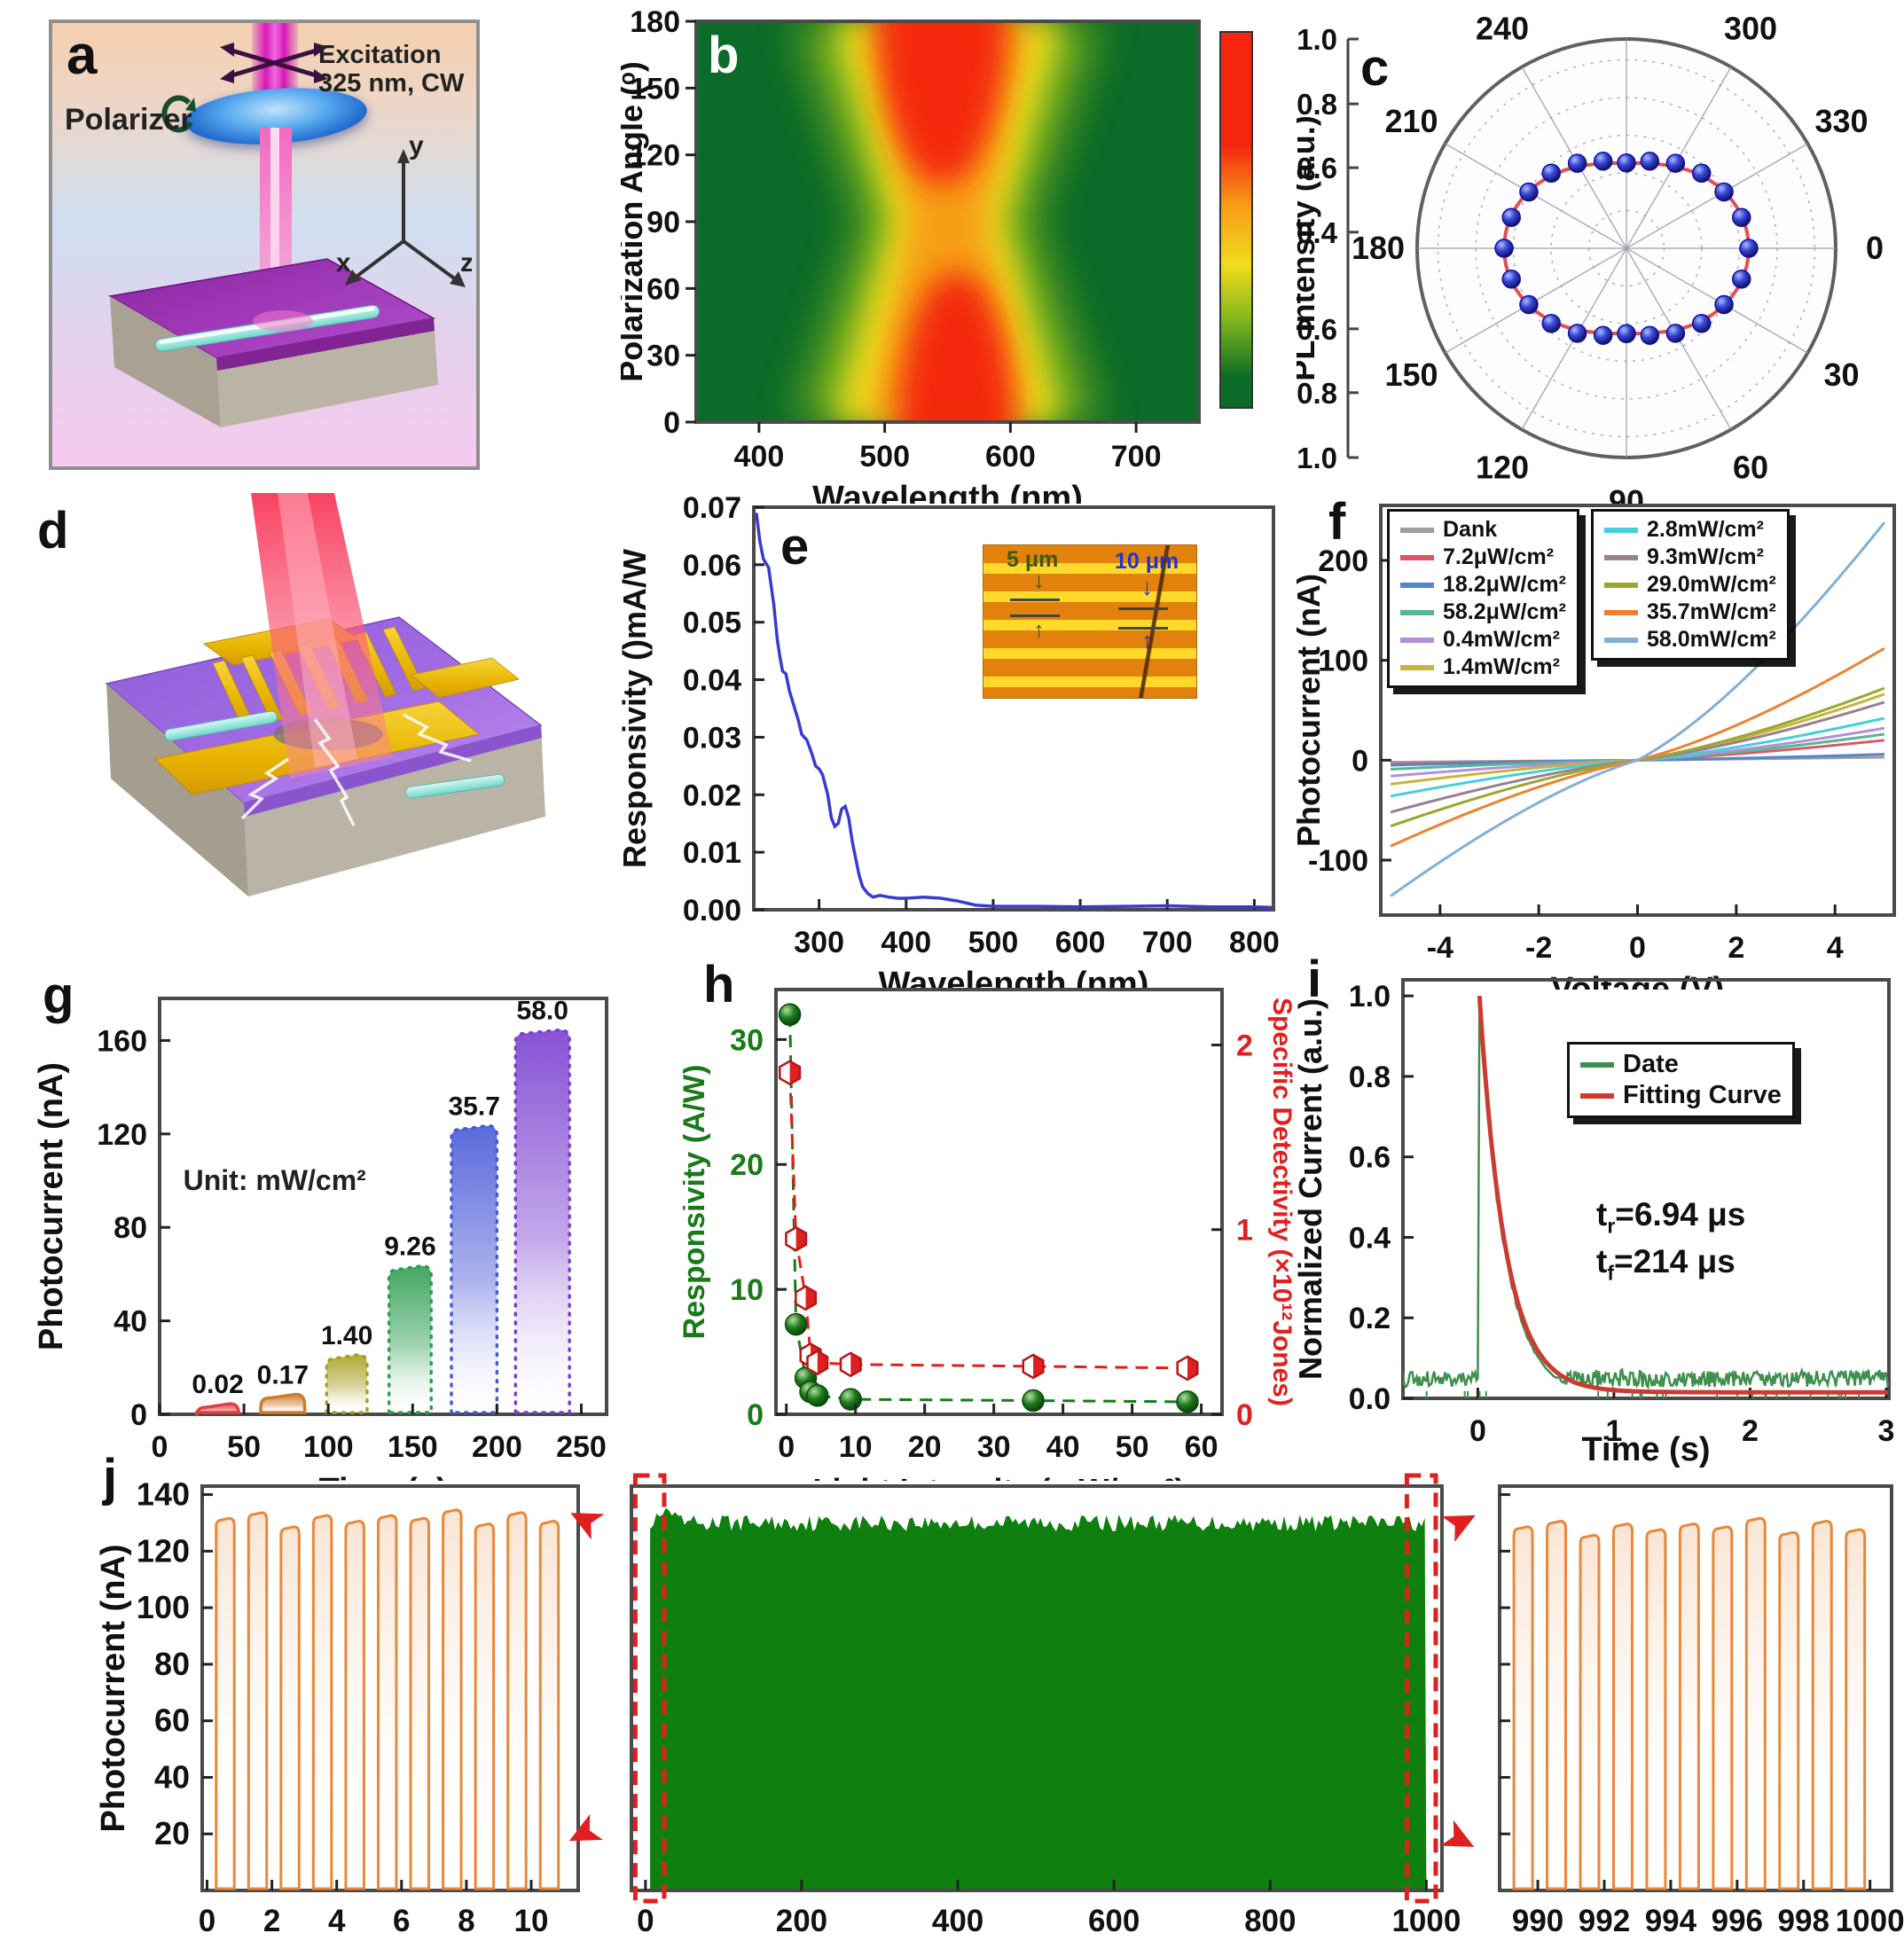  What do you see at coordinates (795, 546) in the screenshot?
I see `panel-e-label: e` at bounding box center [795, 546].